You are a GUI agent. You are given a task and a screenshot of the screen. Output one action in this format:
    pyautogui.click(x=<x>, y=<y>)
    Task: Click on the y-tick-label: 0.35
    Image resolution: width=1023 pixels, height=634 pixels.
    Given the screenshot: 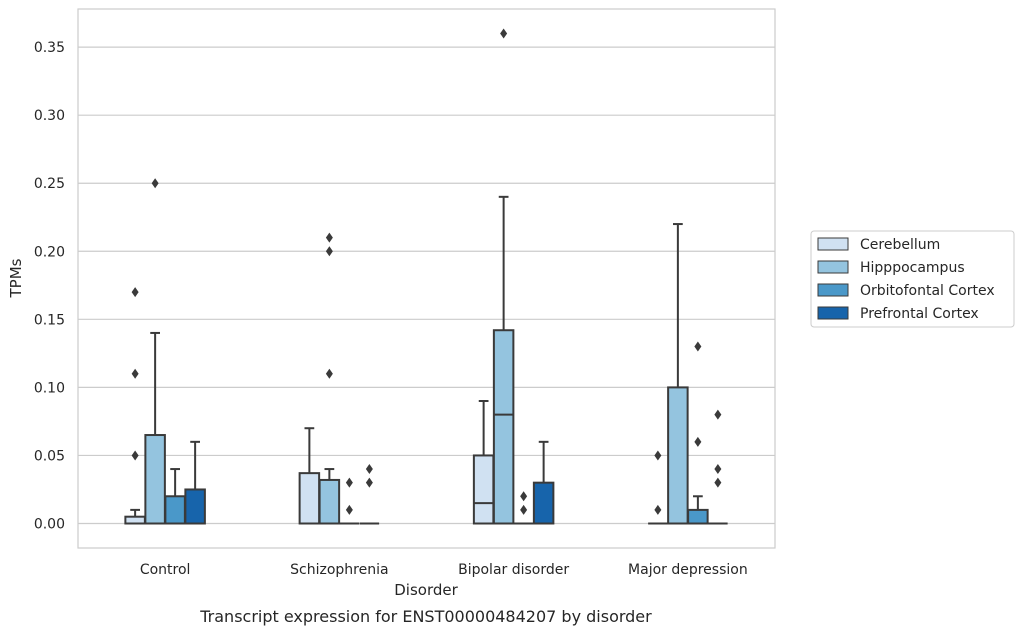 What is the action you would take?
    pyautogui.click(x=49, y=48)
    